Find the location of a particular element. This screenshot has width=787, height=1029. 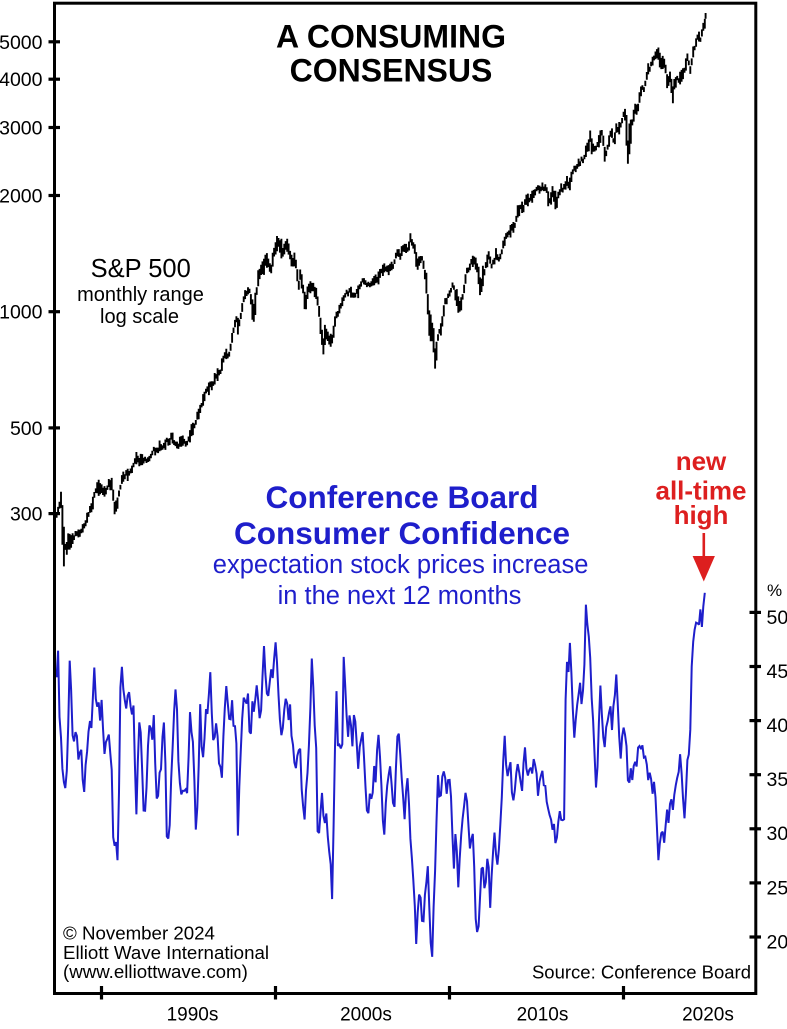

svg-text: 1000 is located at coordinates (21, 313).